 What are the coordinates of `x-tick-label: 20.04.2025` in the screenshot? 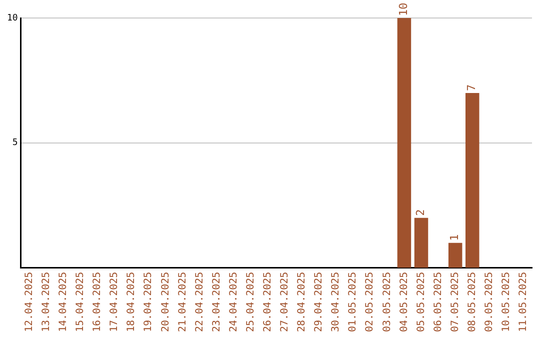 It's located at (166, 302).